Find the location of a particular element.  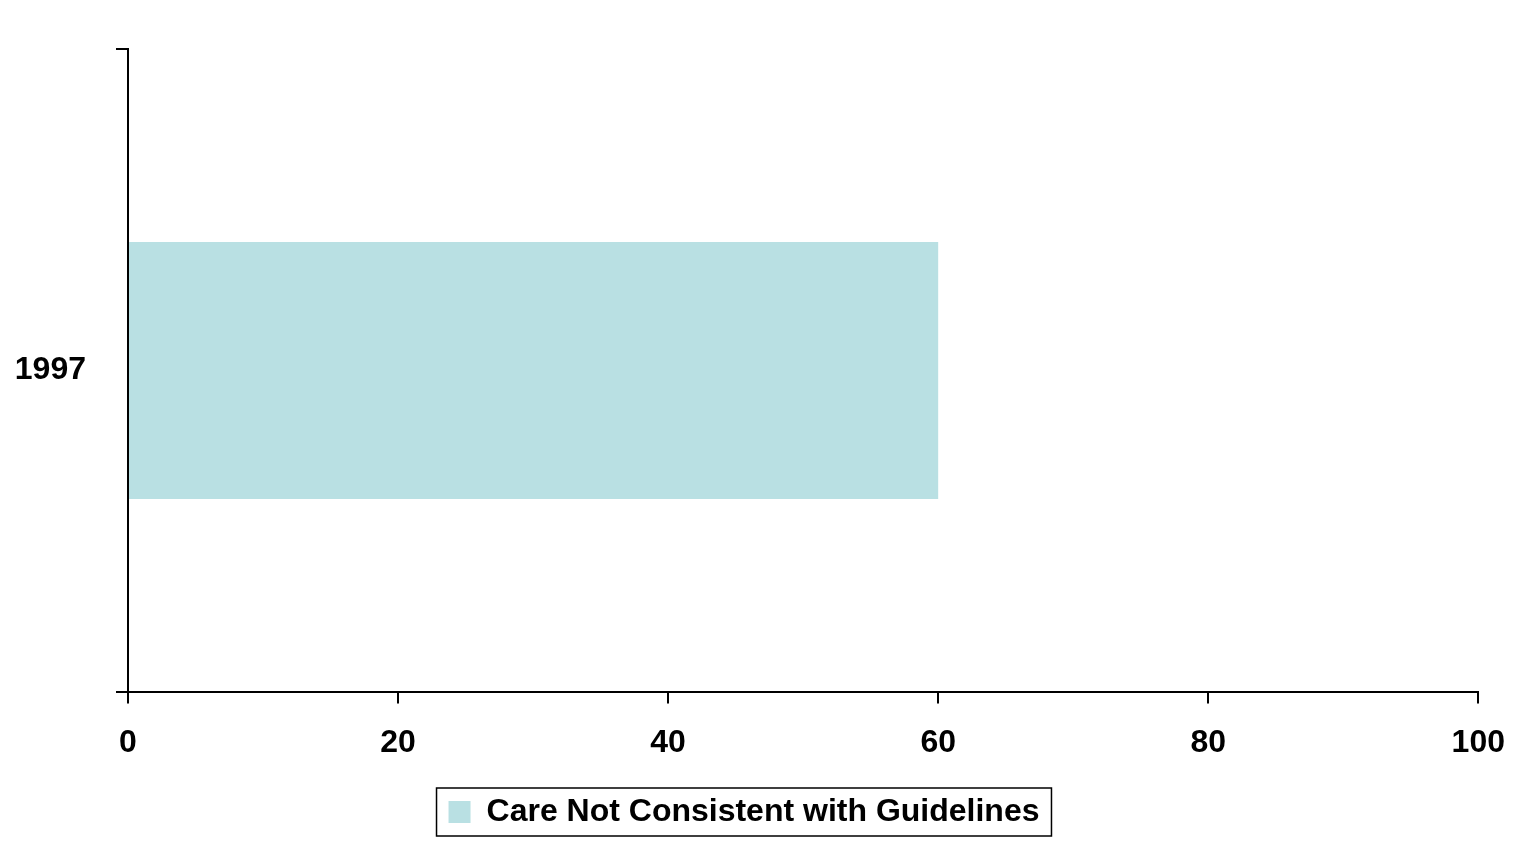

legend-label: Care Not Consistent with Guidelines is located at coordinates (763, 809).